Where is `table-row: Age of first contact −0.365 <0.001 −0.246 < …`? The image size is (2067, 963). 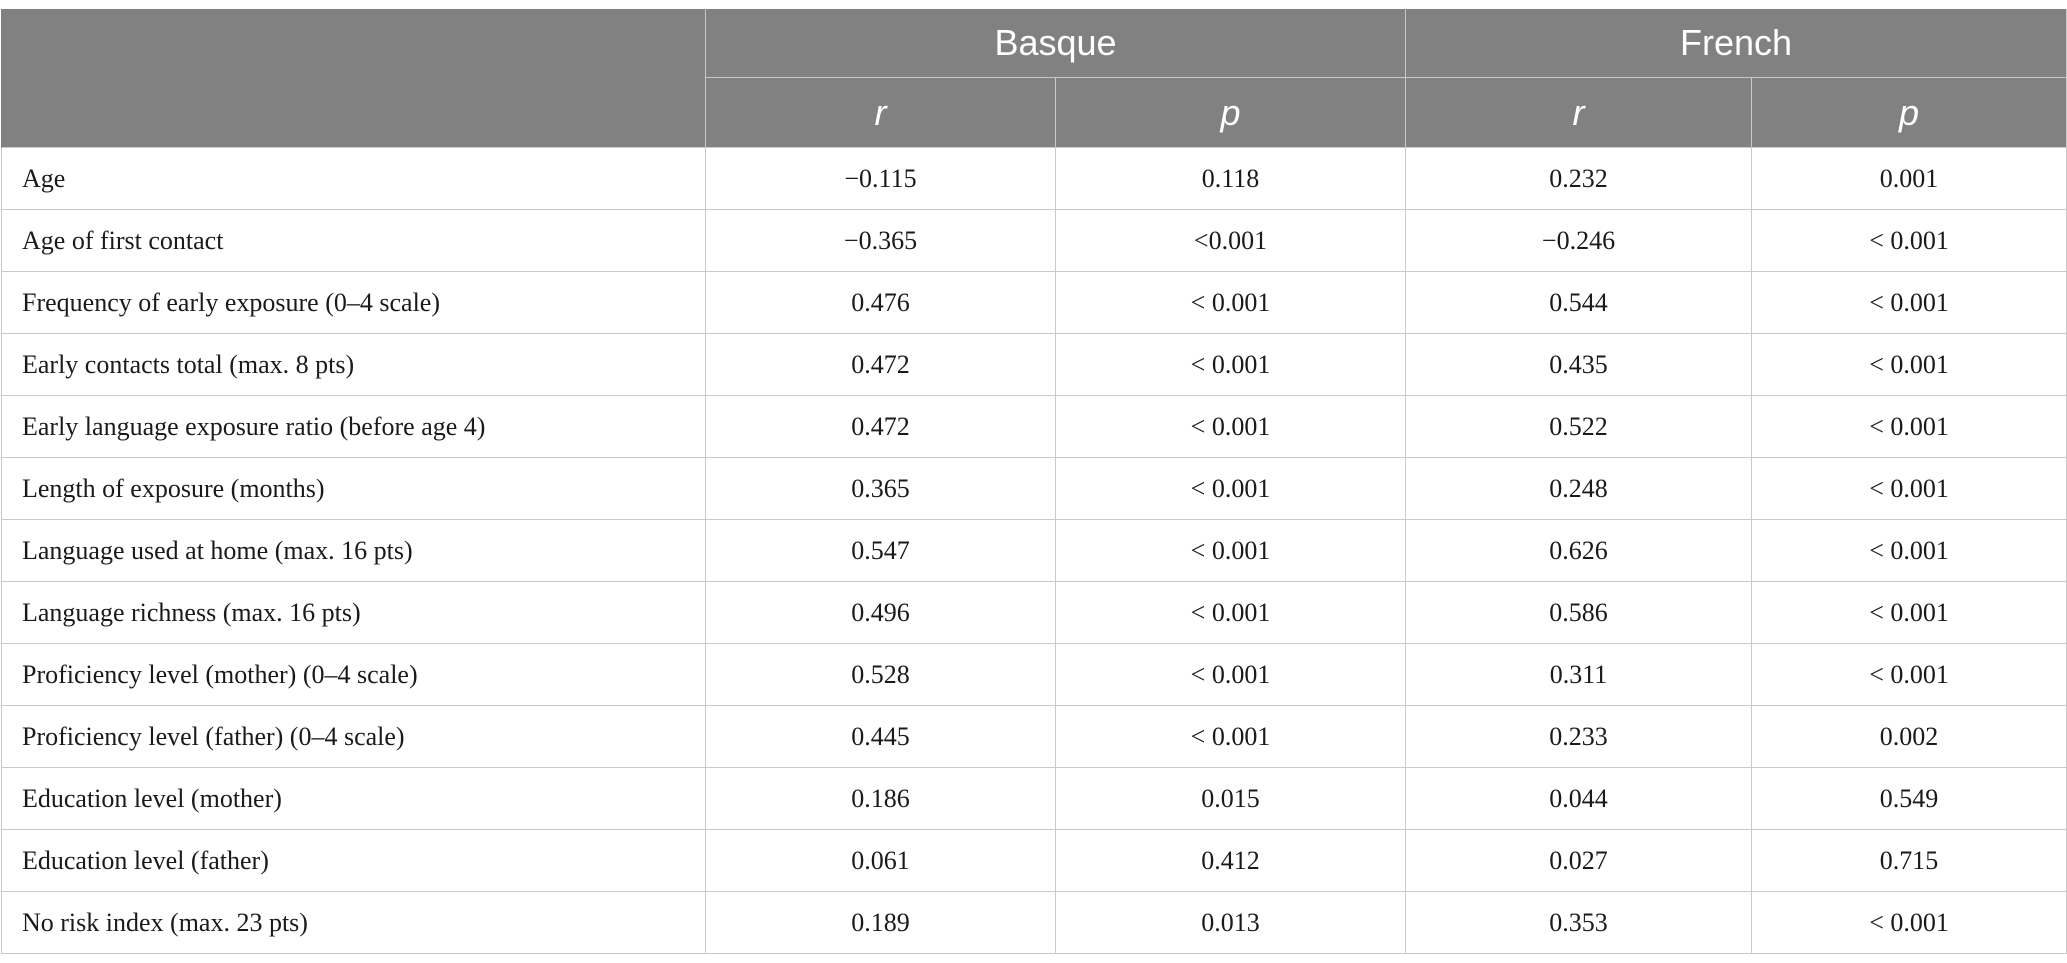
table-row: Age of first contact −0.365 <0.001 −0.246 < … is located at coordinates (1034, 240).